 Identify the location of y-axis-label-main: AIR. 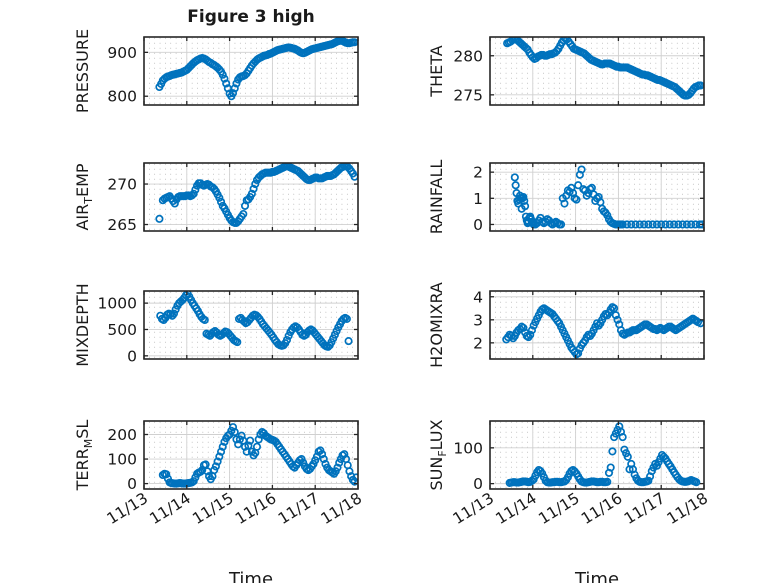
(82, 217).